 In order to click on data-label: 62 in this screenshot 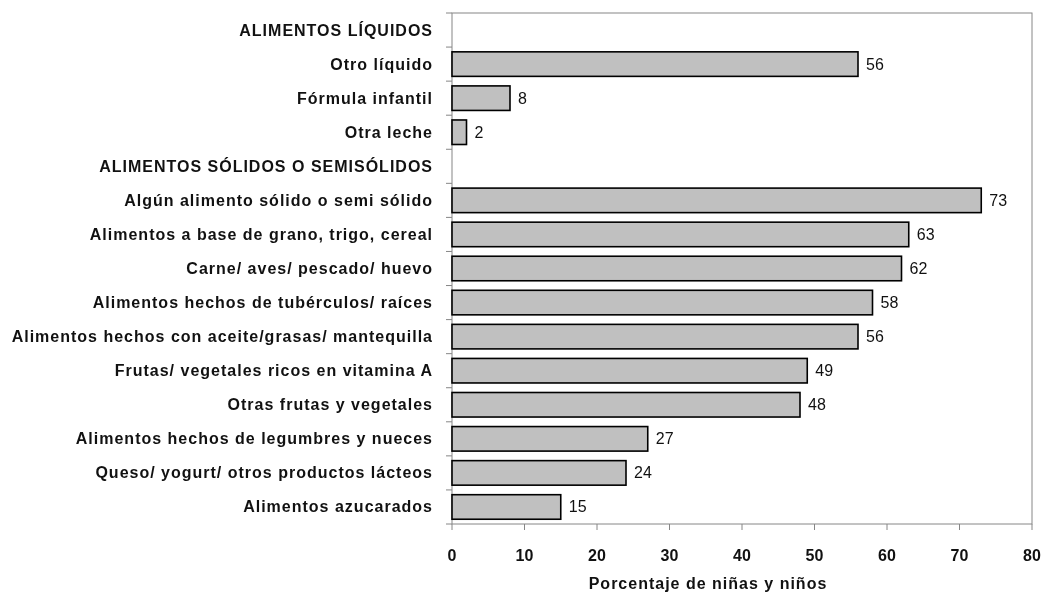, I will do `click(918, 268)`.